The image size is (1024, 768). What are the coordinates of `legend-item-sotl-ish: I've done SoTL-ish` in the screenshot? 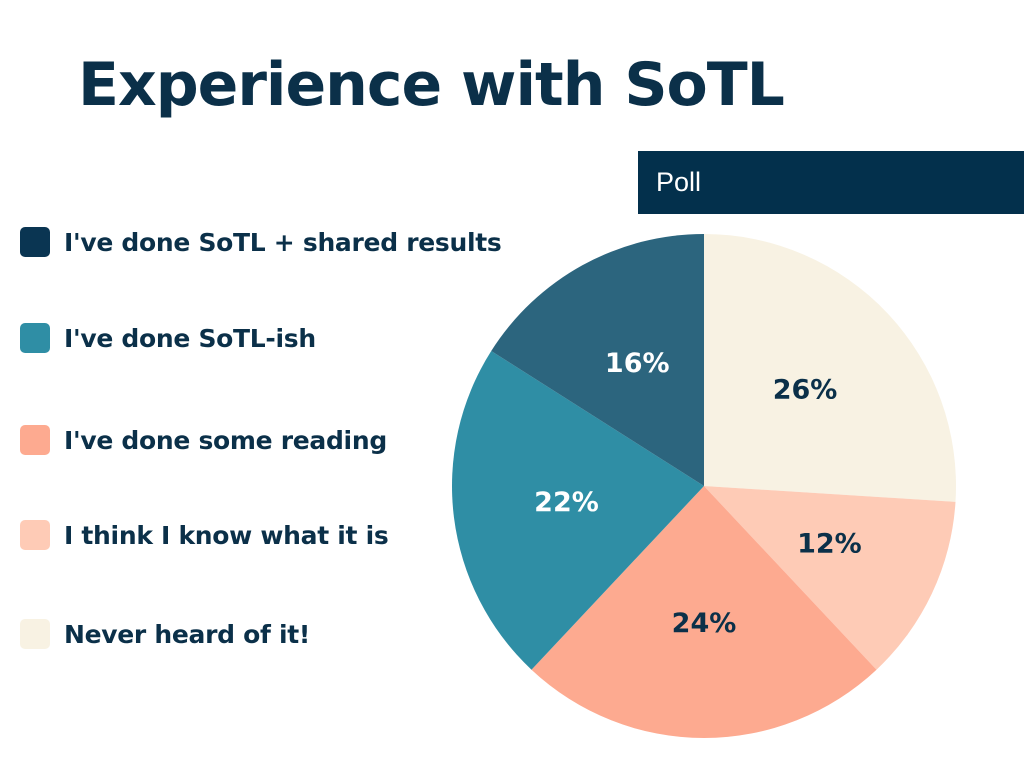 It's located at (168, 338).